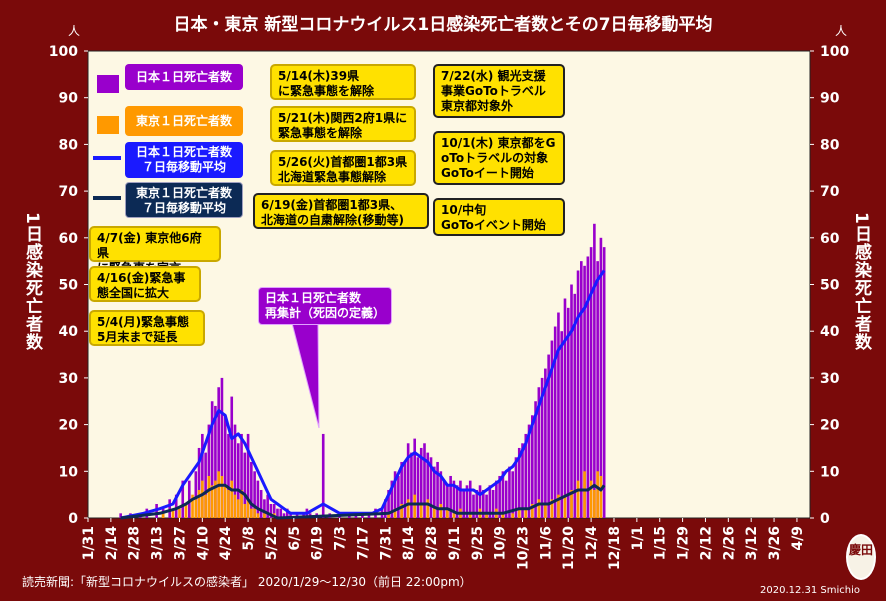 The width and height of the screenshot is (886, 601). What do you see at coordinates (825, 519) in the screenshot?
I see `y-tick-label-right: 0` at bounding box center [825, 519].